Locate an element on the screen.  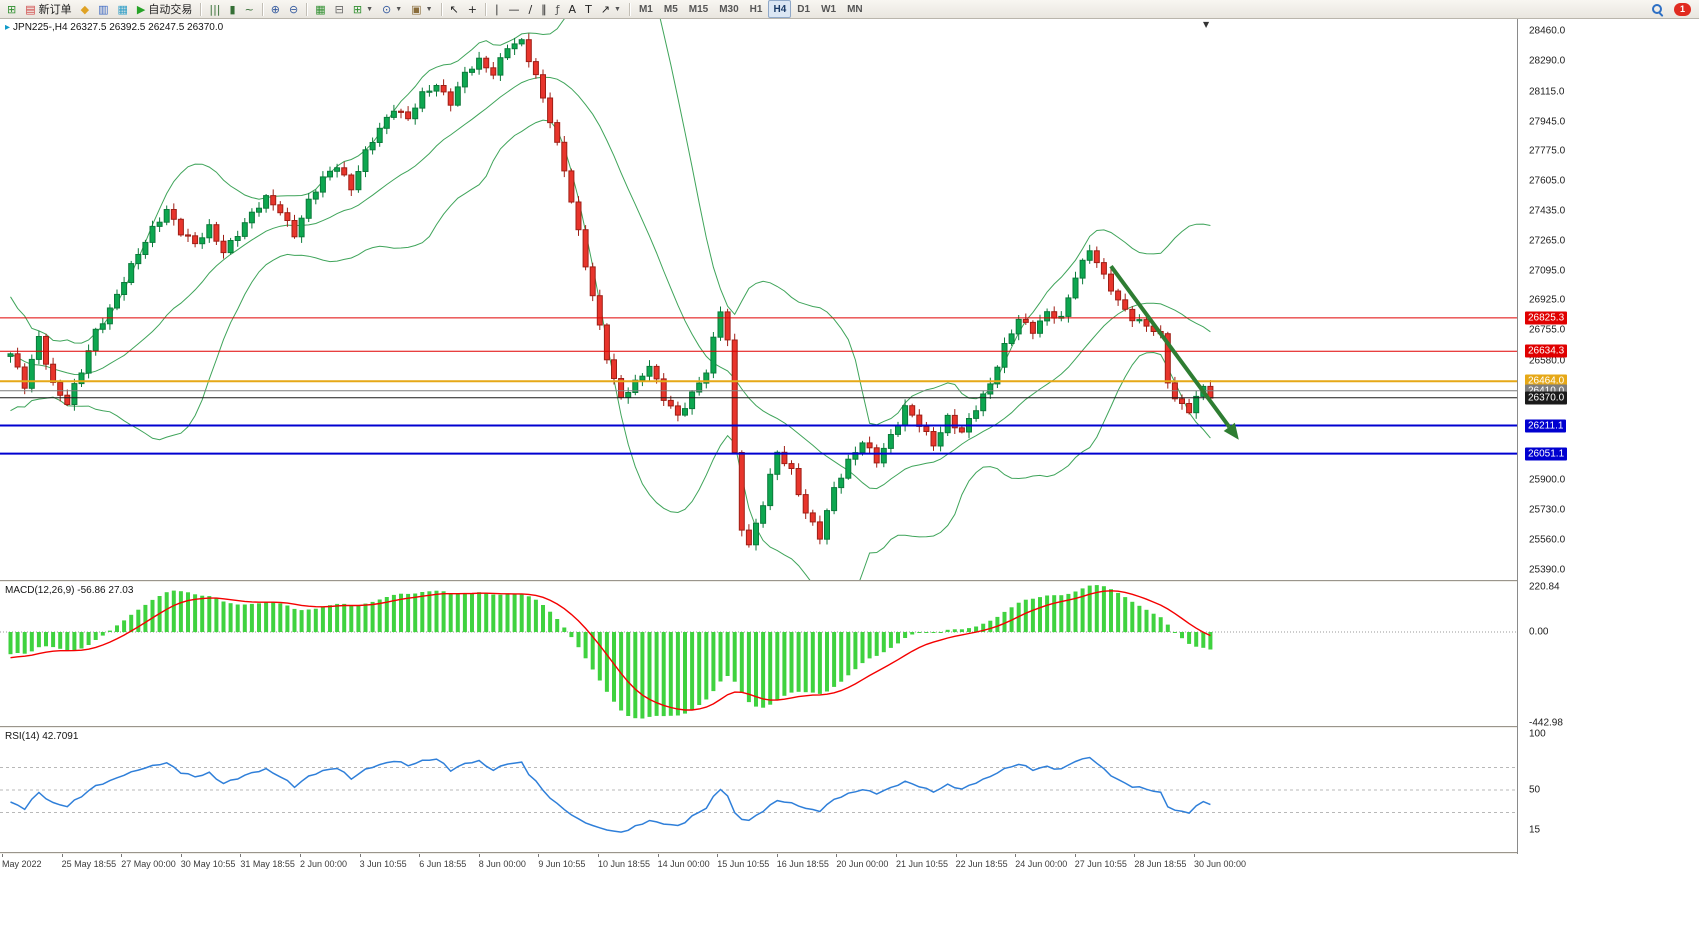
price-level-label: 26211.1 is located at coordinates (1546, 425).